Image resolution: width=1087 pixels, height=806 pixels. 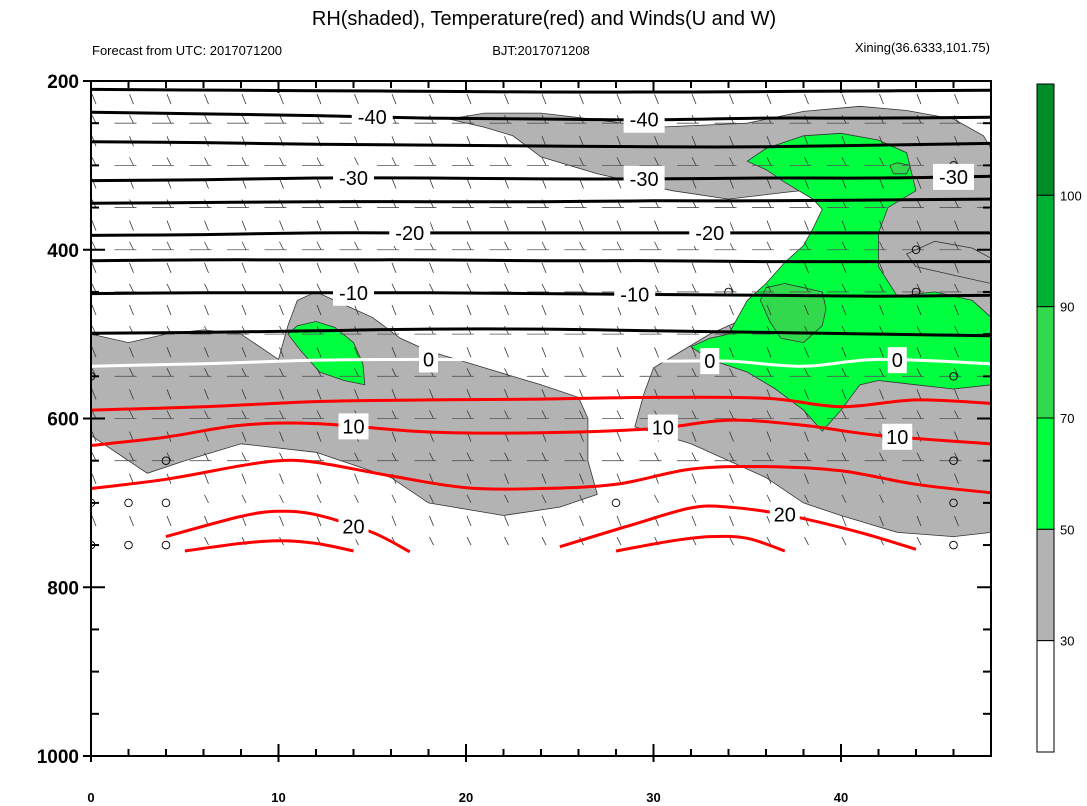 What do you see at coordinates (166, 460) in the screenshot?
I see `wind-calm-circle` at bounding box center [166, 460].